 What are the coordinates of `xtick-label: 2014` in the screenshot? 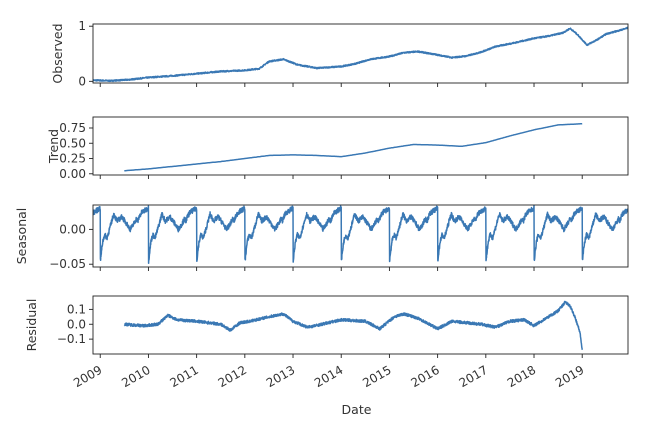 It's located at (328, 376).